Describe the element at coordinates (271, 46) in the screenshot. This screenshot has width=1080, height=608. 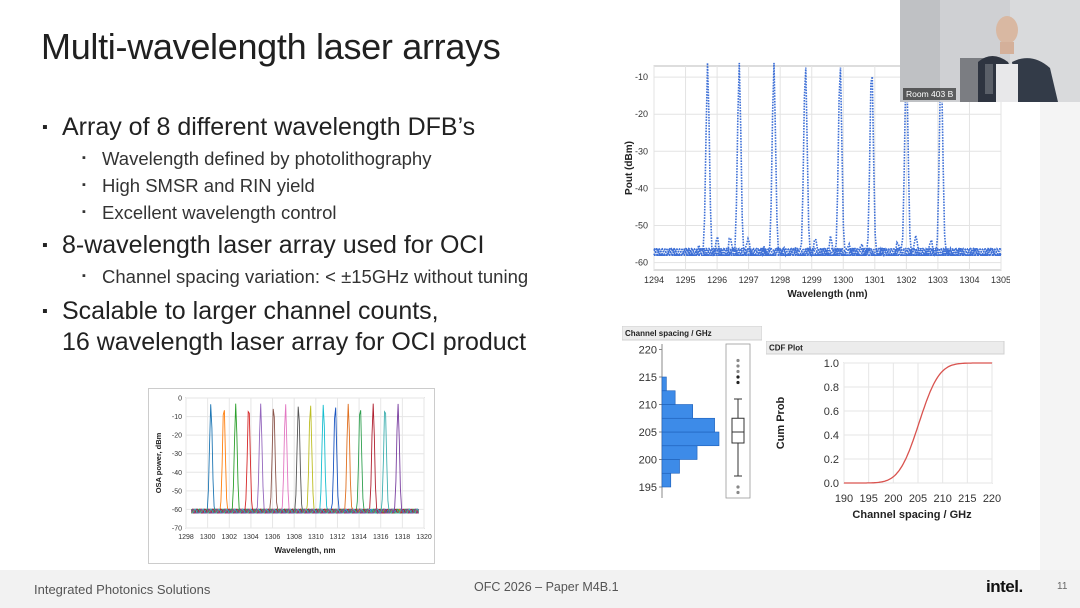
I see `slide-title: Multi-wavelength laser arrays` at that location.